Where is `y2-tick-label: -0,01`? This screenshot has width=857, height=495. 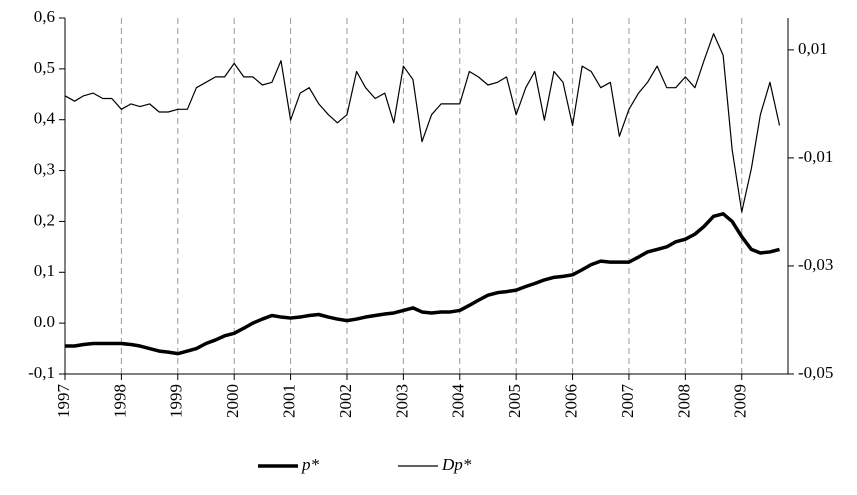 y2-tick-label: -0,01 is located at coordinates (815, 156).